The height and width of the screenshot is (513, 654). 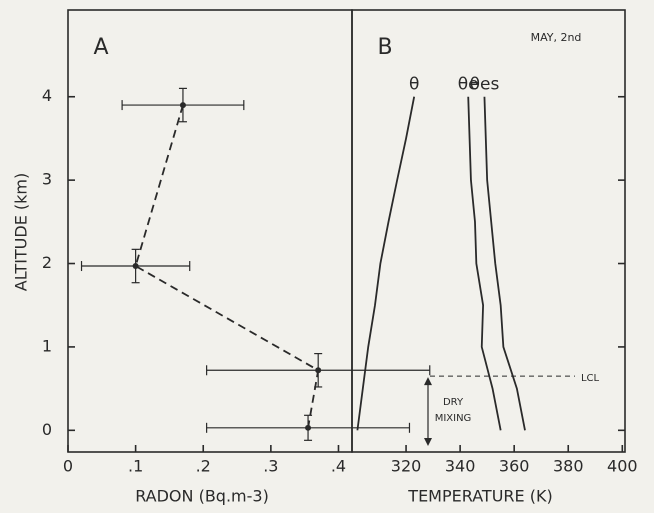 I want to click on series-label: θe, so click(x=468, y=85).